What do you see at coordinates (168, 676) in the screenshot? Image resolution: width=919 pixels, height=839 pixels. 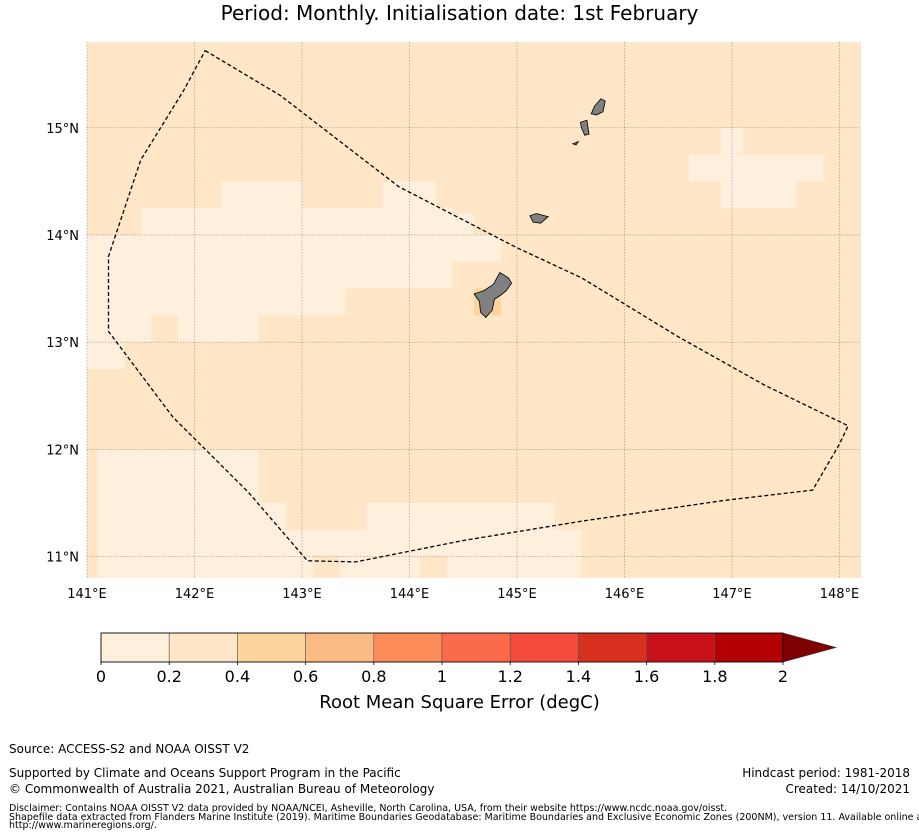 I see `colorbar-tick-label: 0.2` at bounding box center [168, 676].